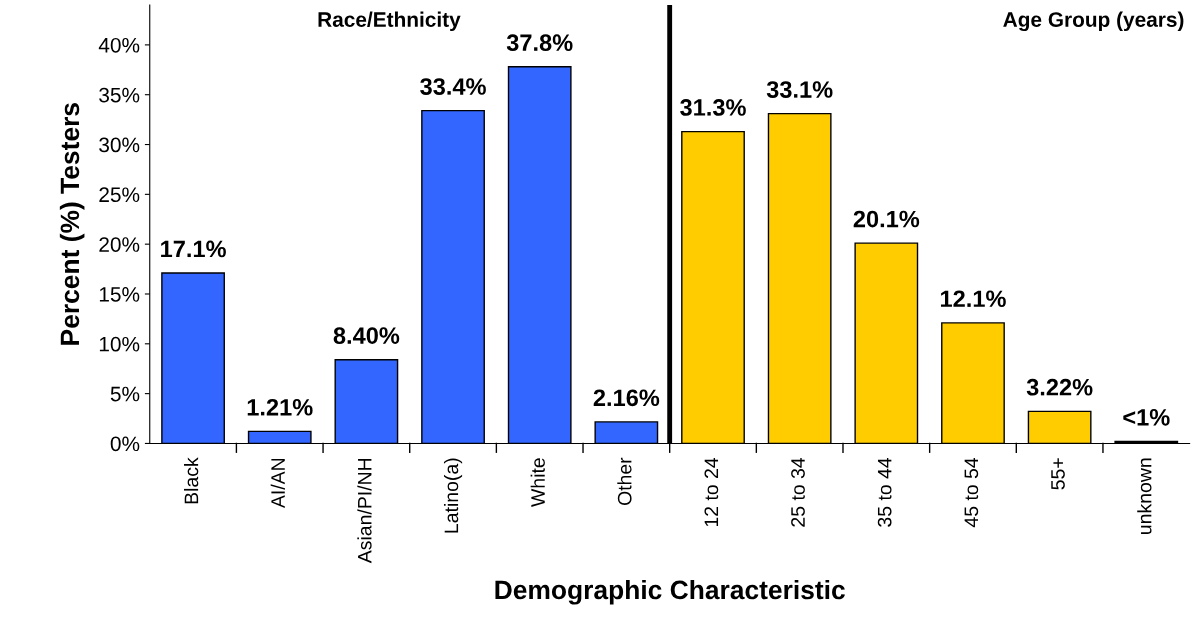  Describe the element at coordinates (125, 394) in the screenshot. I see `y-tick-label: 5%` at that location.